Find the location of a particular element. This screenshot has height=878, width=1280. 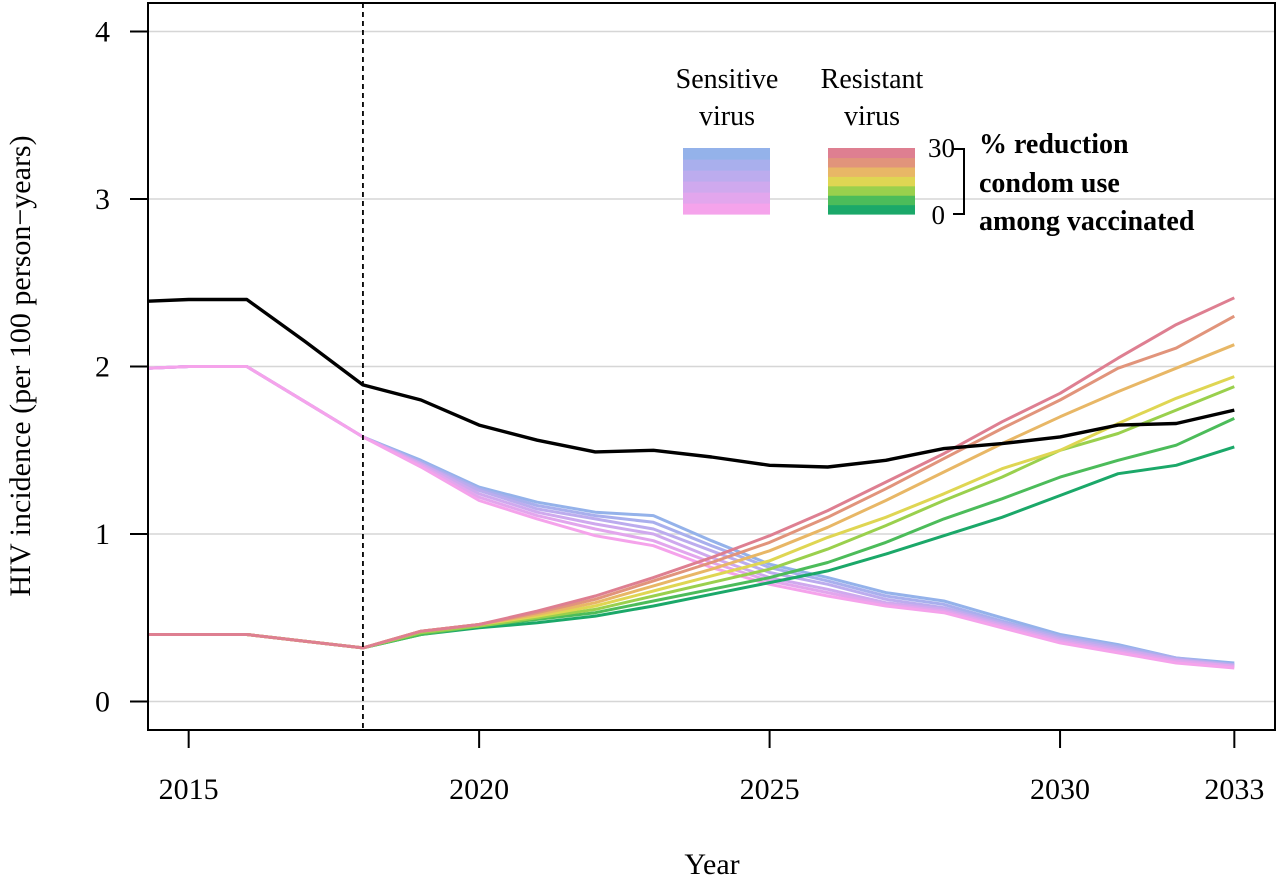

y-tick-label: 4 is located at coordinates (102, 31).